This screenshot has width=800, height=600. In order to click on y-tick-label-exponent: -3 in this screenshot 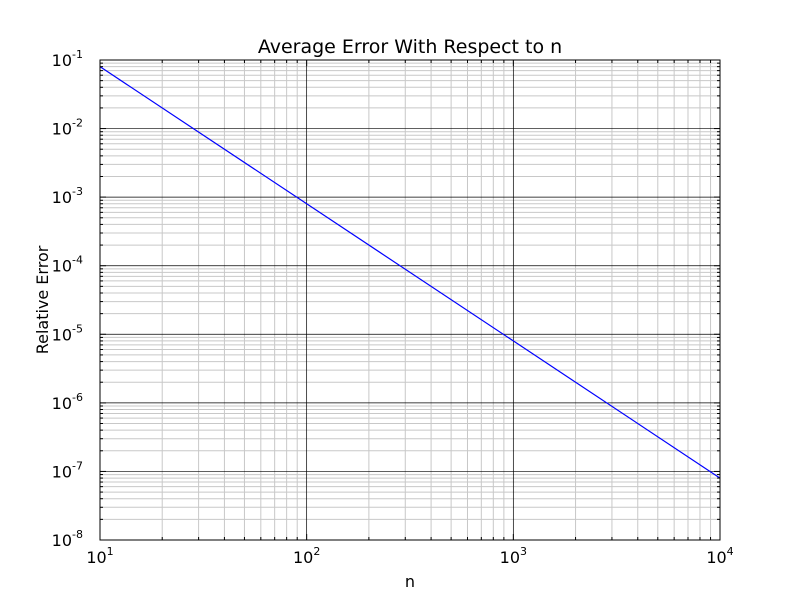, I will do `click(77, 191)`.